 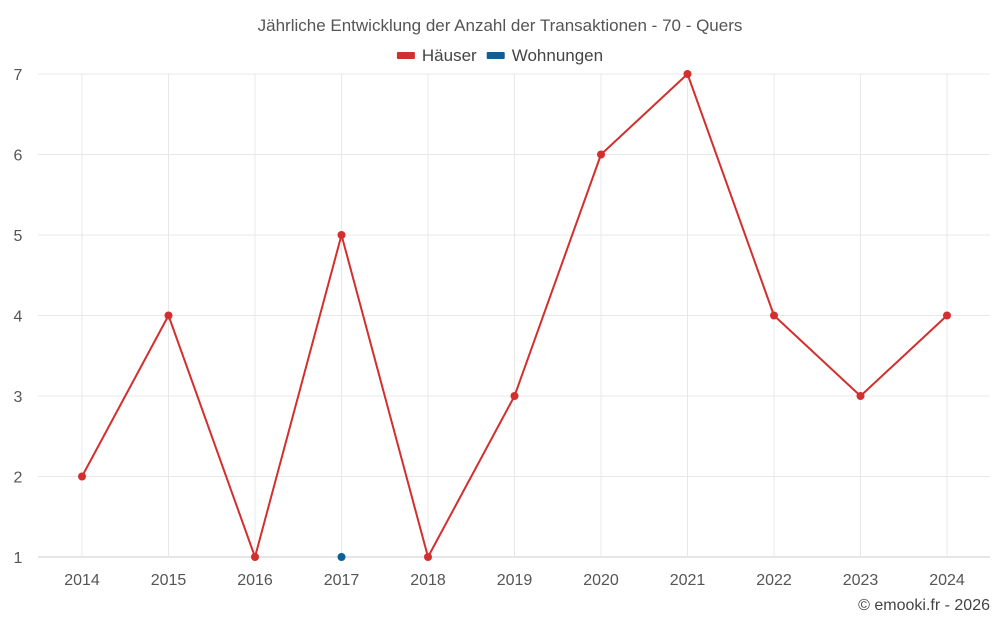 What do you see at coordinates (924, 605) in the screenshot?
I see `credit-text: © emooki.fr - 2026` at bounding box center [924, 605].